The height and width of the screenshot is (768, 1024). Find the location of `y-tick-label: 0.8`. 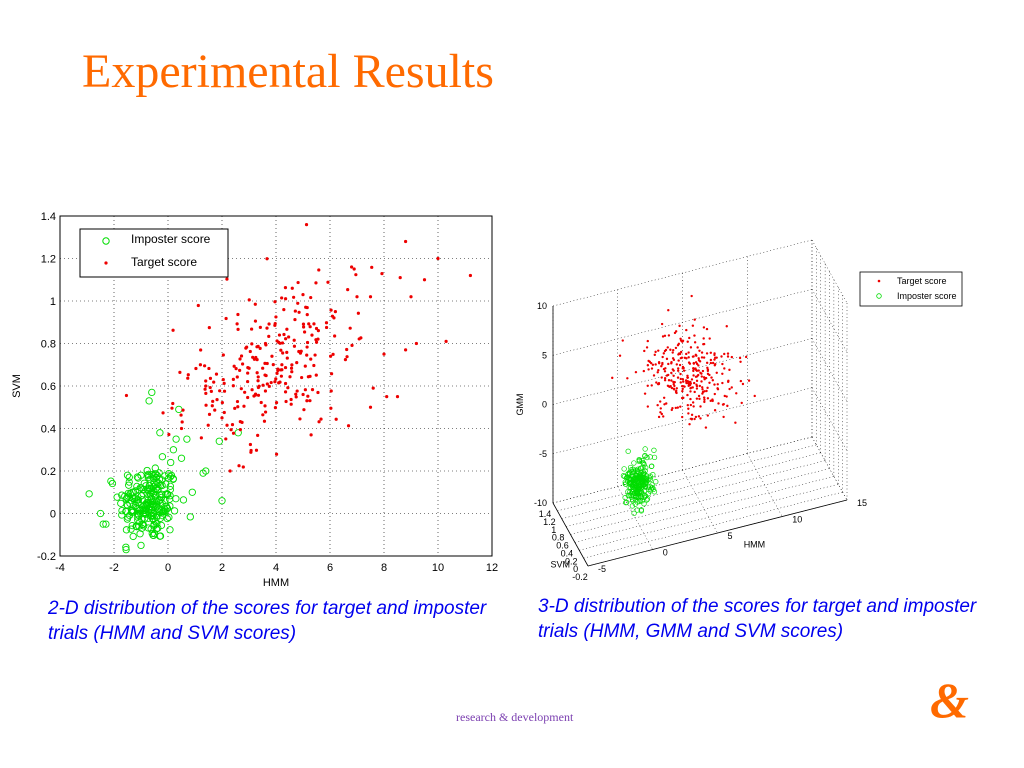

y-tick-label: 0.8 is located at coordinates (48, 345).